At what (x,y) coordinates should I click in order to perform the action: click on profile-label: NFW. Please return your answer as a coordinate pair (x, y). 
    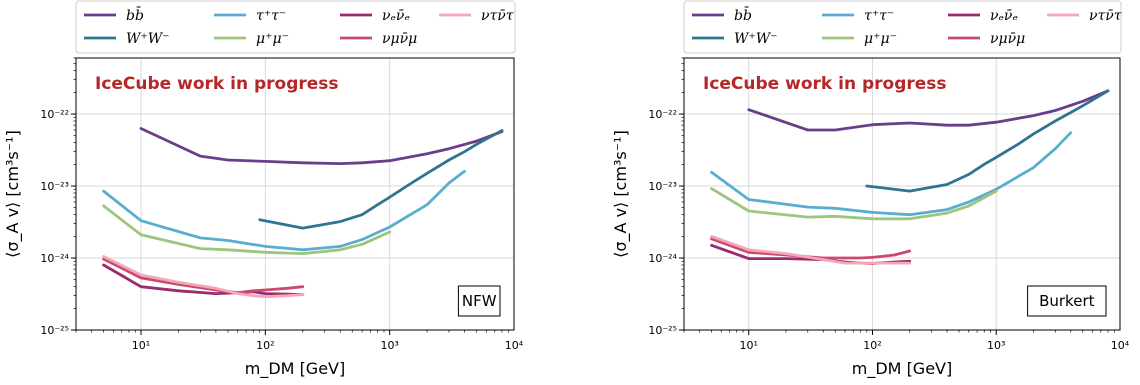
    Looking at the image, I should click on (479, 301).